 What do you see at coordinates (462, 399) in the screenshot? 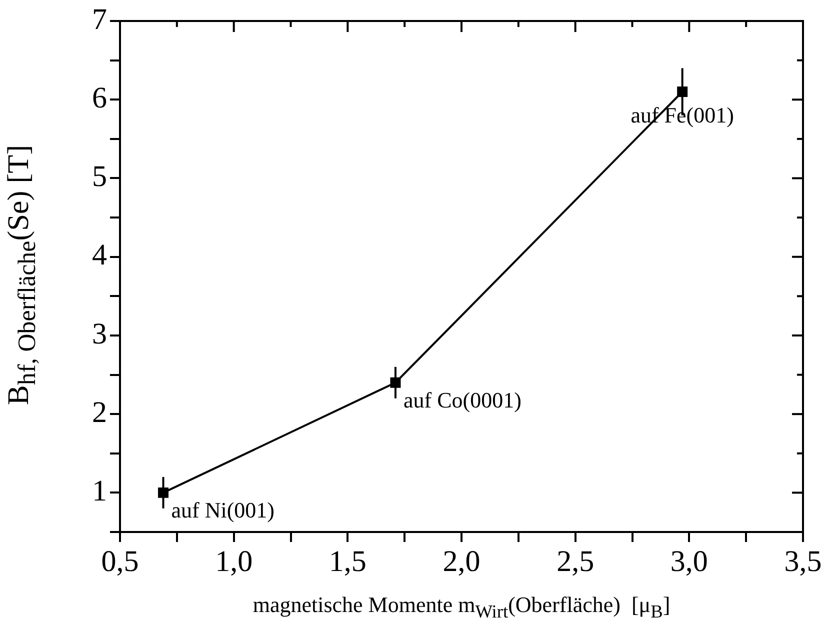
I see `annotation: auf Co(0001)` at bounding box center [462, 399].